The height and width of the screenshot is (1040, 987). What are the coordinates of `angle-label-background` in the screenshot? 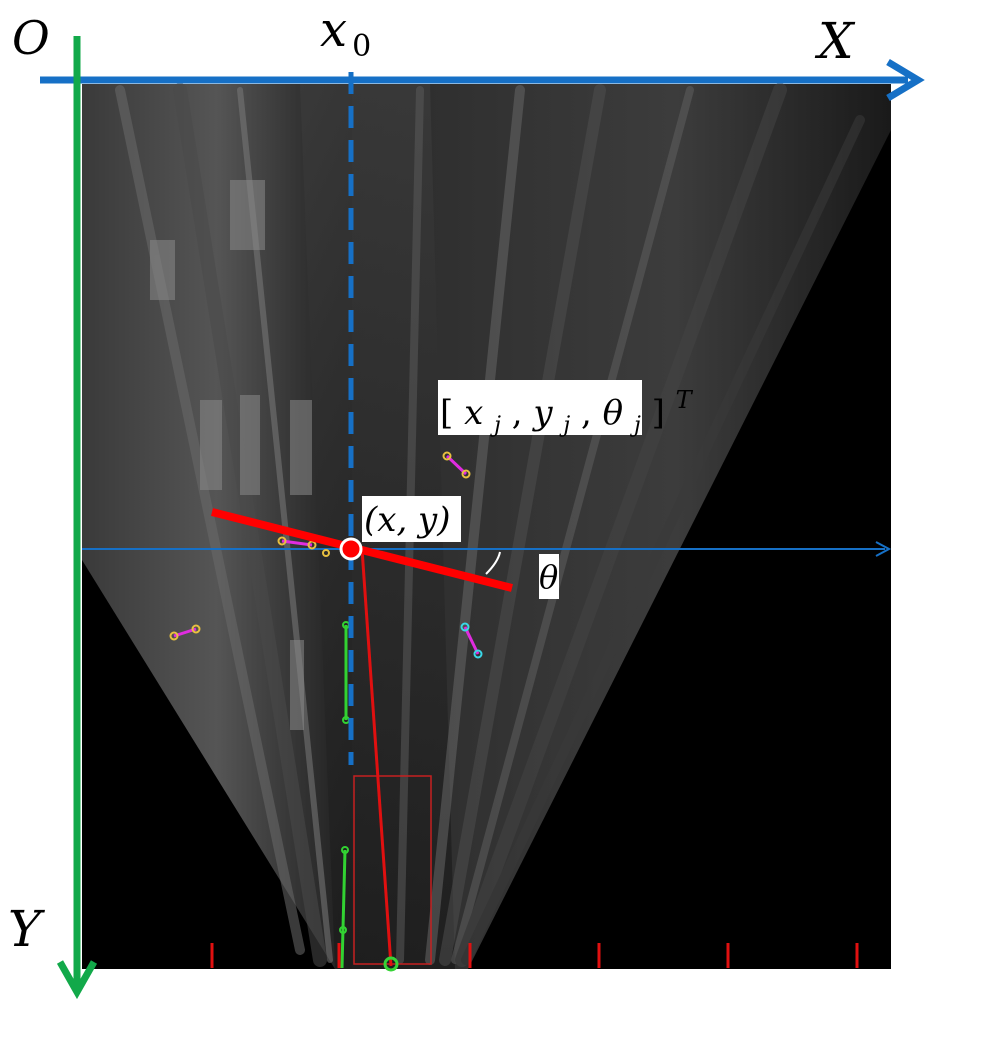 It's located at (549, 576).